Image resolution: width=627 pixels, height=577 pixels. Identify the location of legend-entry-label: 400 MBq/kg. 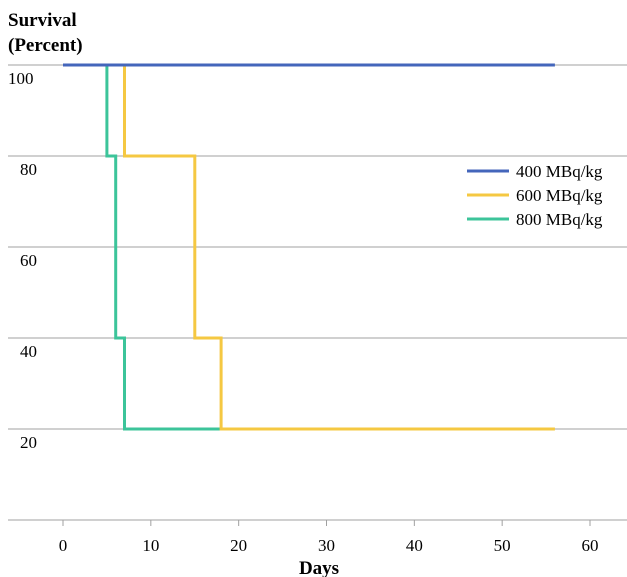
(559, 171).